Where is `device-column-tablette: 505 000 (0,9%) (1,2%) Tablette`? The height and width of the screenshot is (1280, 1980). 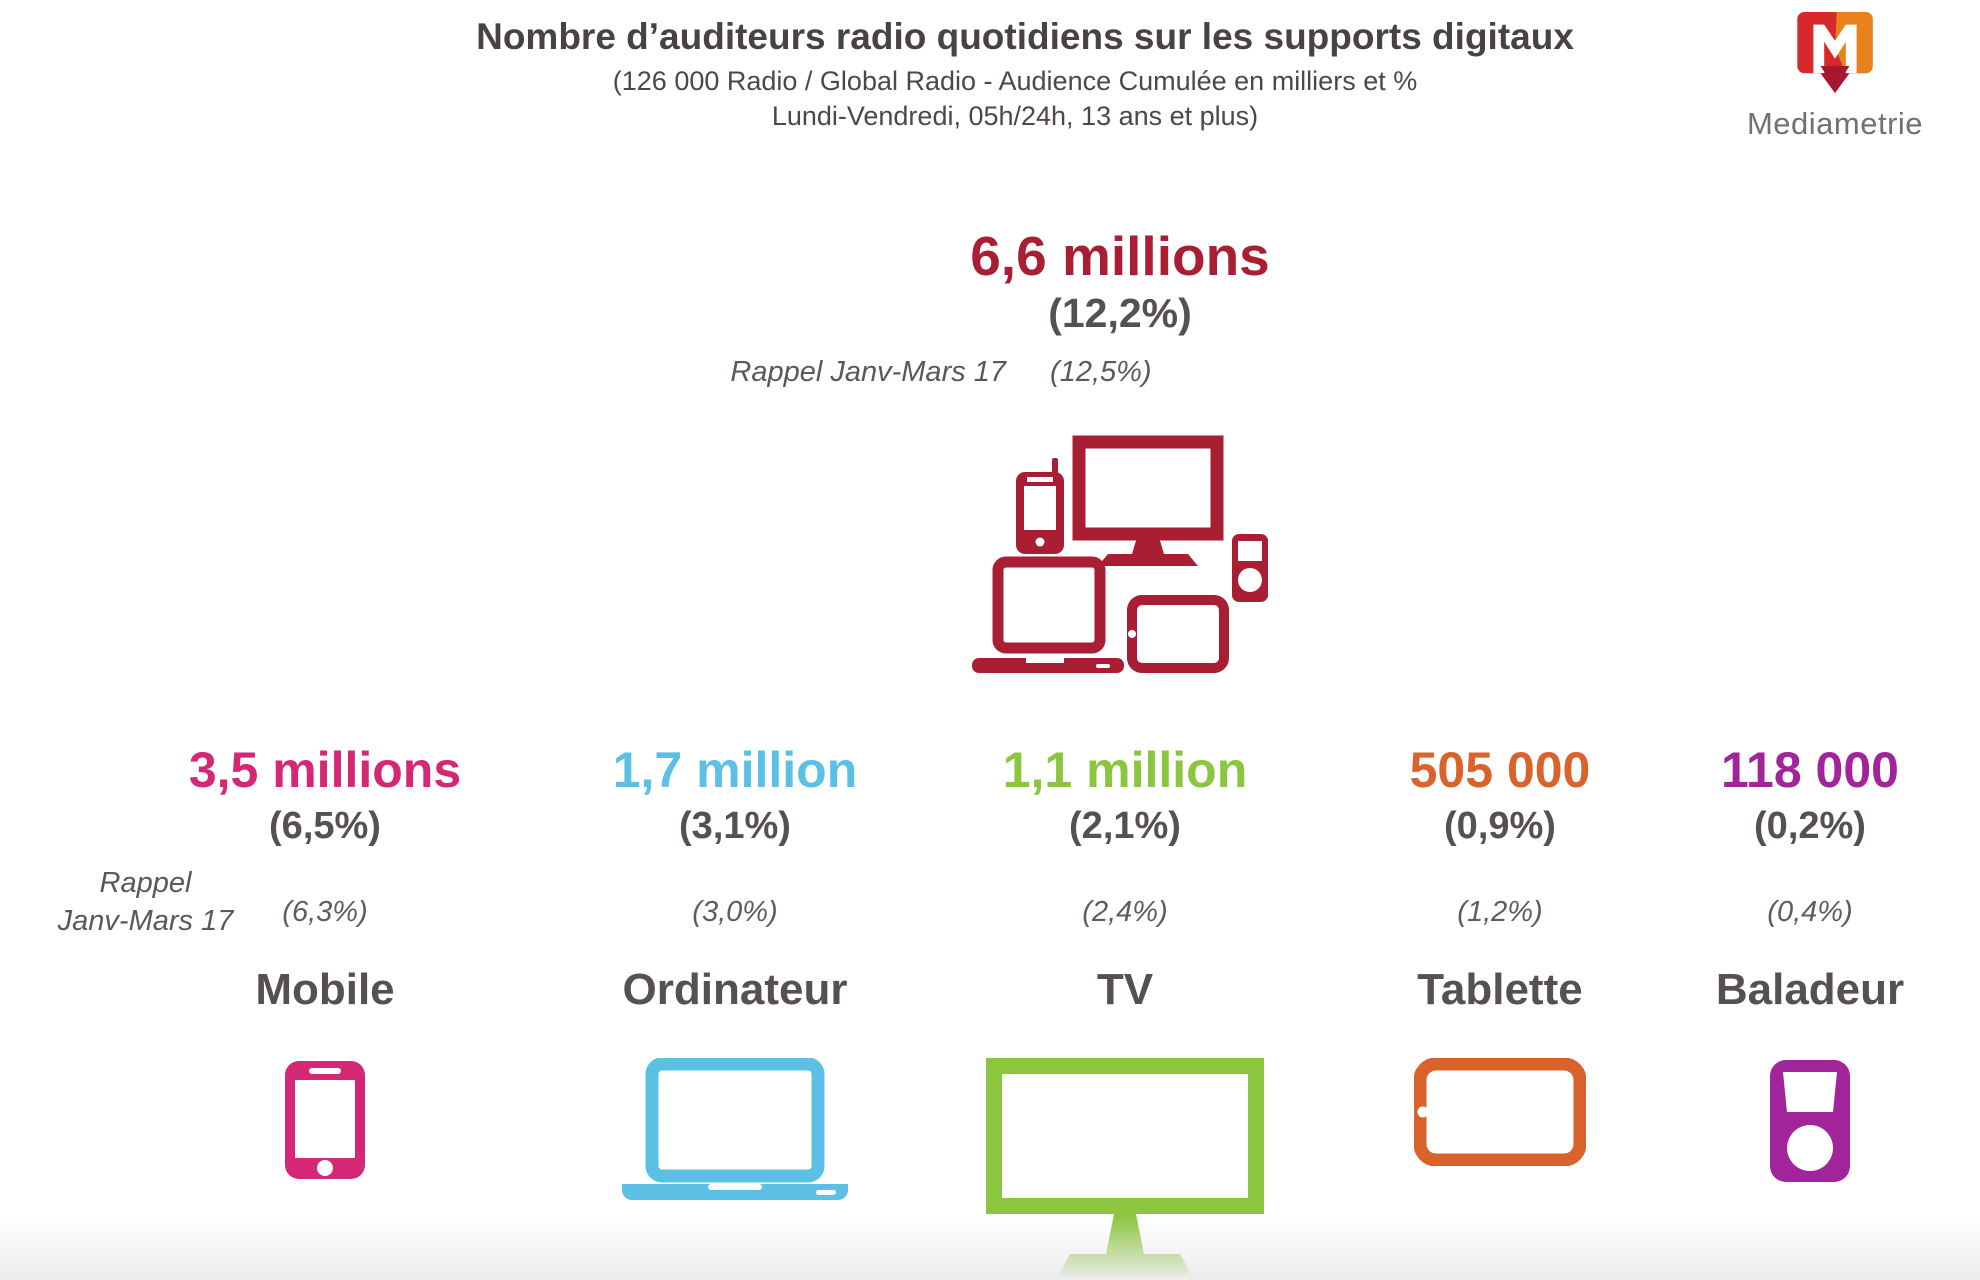
device-column-tablette: 505 000 (0,9%) (1,2%) Tablette is located at coordinates (1500, 952).